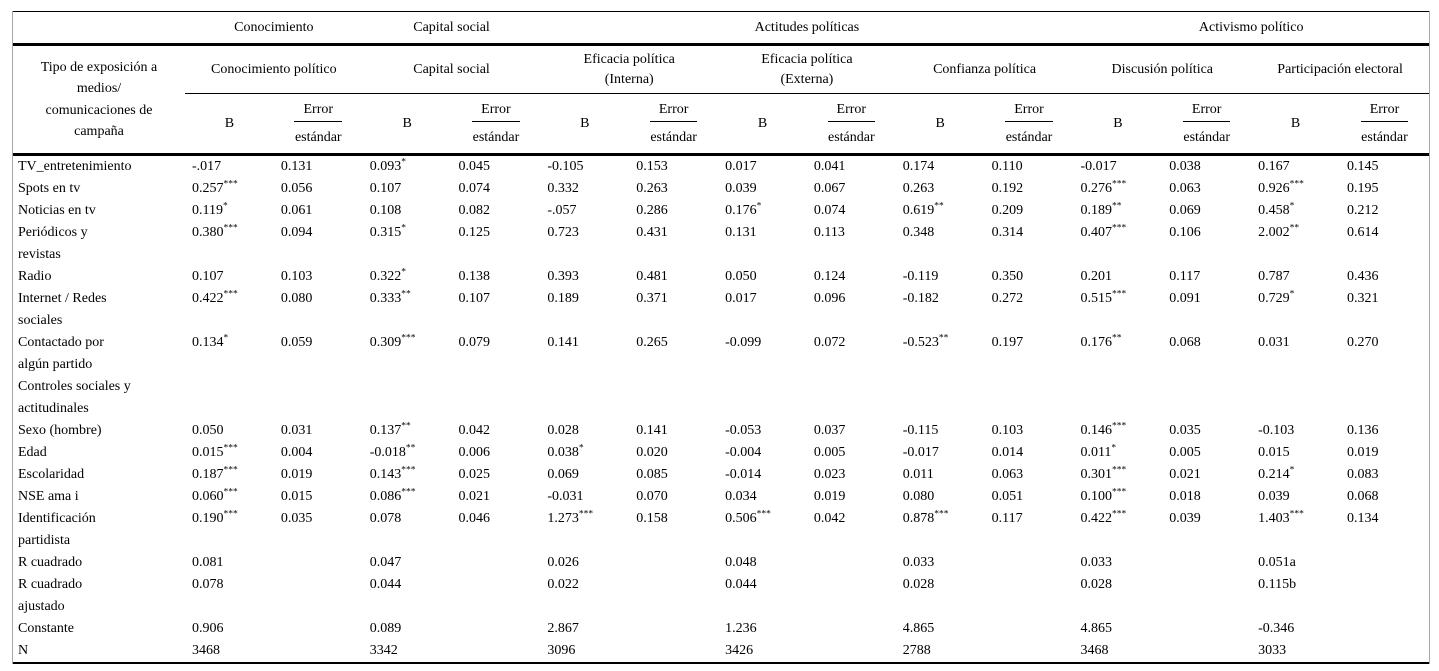 This screenshot has width=1439, height=671. I want to click on se-value-cell: 0.020, so click(652, 452).